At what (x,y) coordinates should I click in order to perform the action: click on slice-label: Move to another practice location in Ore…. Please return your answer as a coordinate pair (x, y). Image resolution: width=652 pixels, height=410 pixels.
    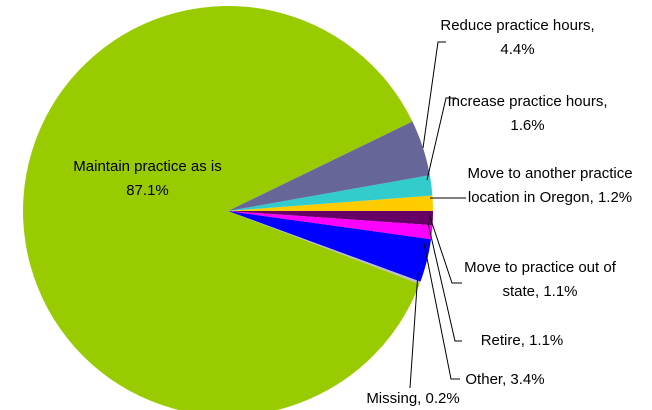
    Looking at the image, I should click on (550, 185).